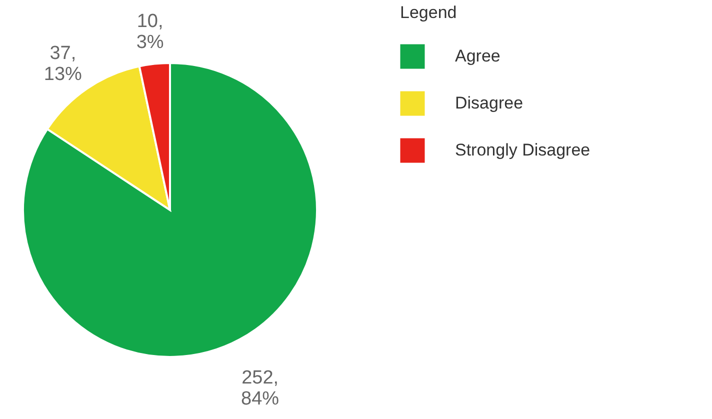 The height and width of the screenshot is (419, 712). I want to click on legend-title: Legend, so click(428, 12).